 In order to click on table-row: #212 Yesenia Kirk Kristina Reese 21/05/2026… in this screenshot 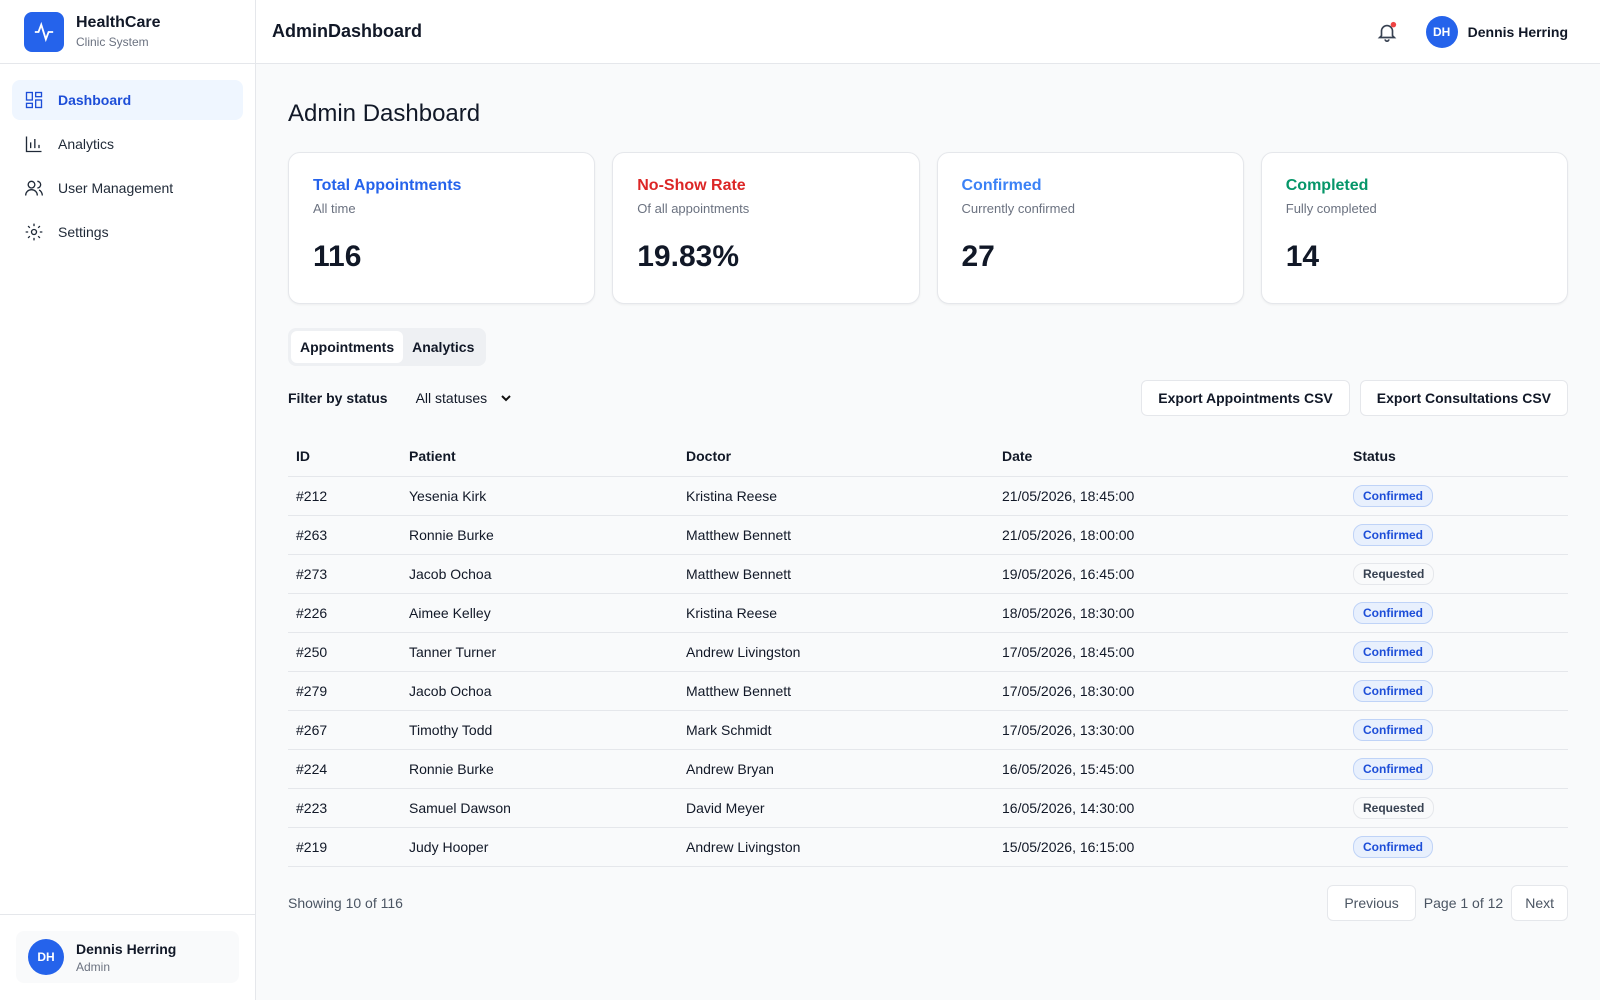, I will do `click(928, 496)`.